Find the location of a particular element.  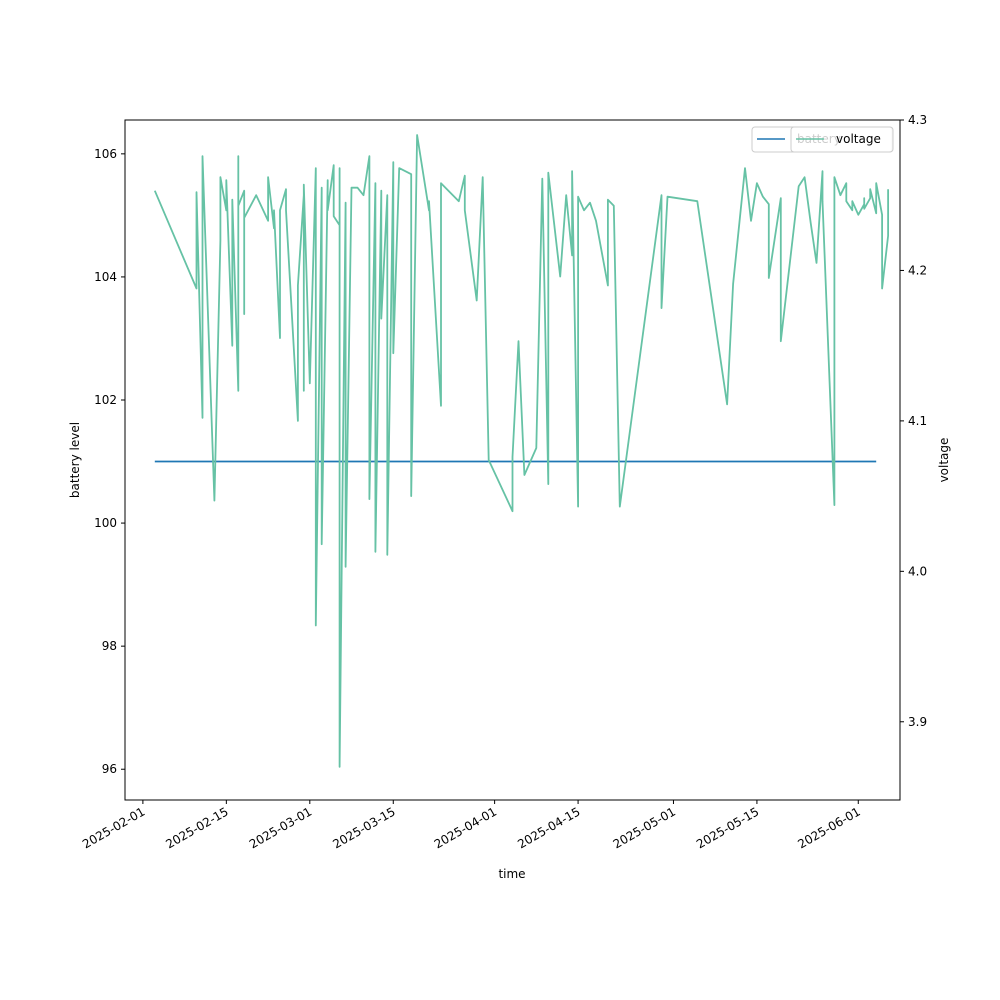

left-y-tick-label: 106 is located at coordinates (105, 154).